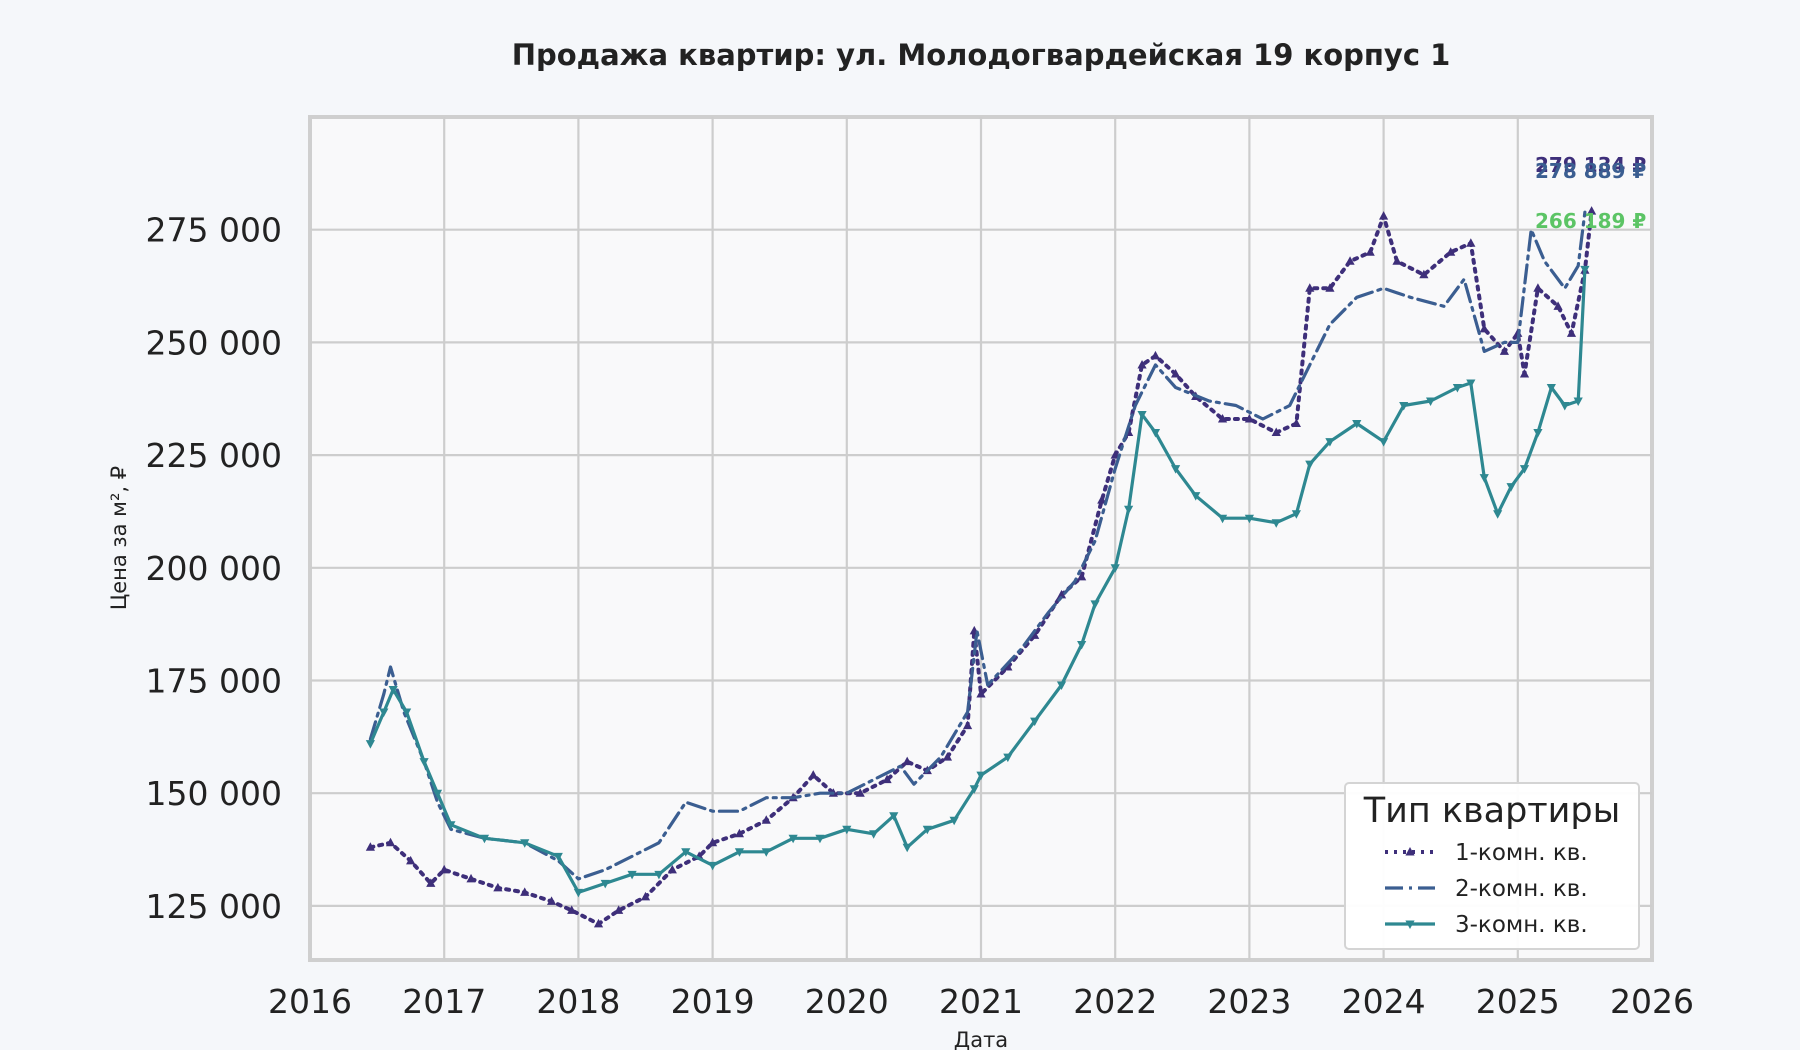 This screenshot has width=1800, height=1050. Describe the element at coordinates (981, 1001) in the screenshot. I see `x-tick-label: 2021` at that location.